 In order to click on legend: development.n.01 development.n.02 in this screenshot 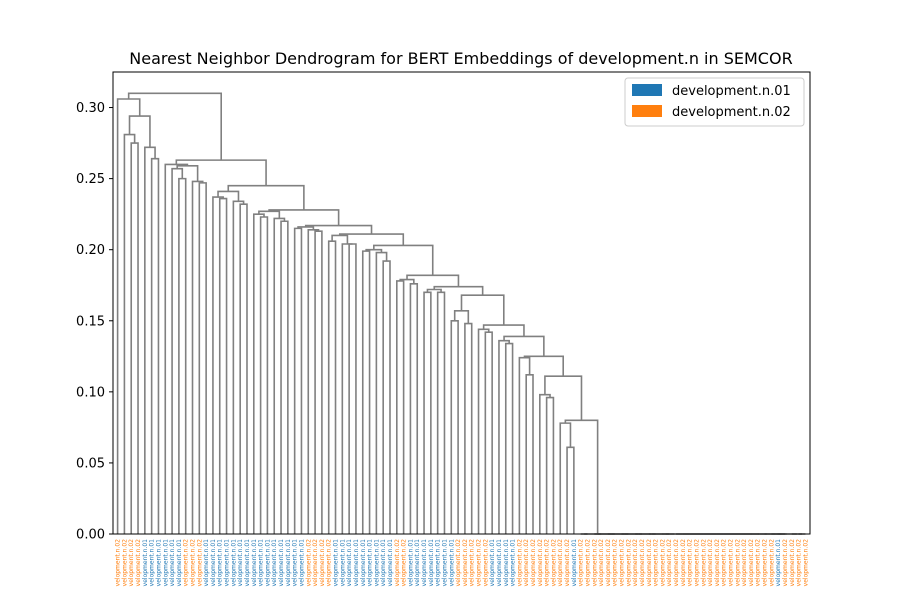, I will do `click(714, 102)`.